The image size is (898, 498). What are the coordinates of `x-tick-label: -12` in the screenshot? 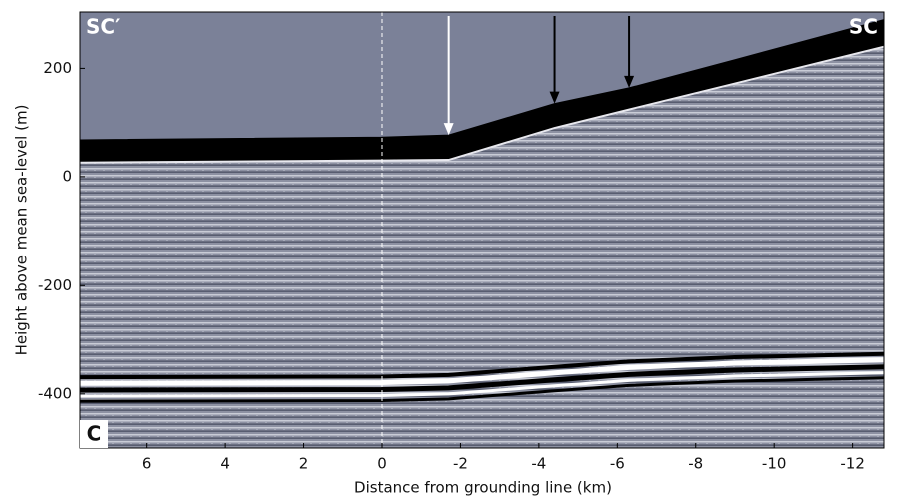 It's located at (852, 464).